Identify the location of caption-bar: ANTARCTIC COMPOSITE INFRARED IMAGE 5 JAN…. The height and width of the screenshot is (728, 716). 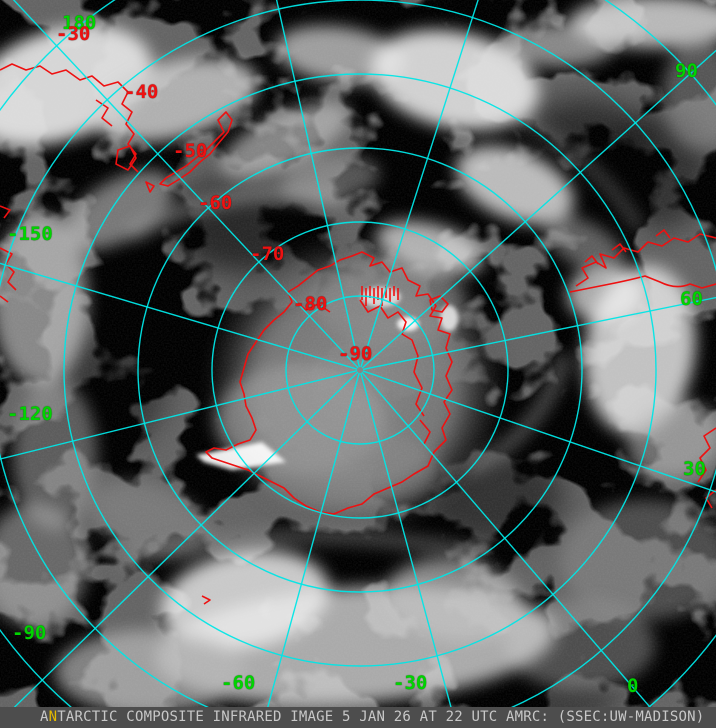
(358, 717).